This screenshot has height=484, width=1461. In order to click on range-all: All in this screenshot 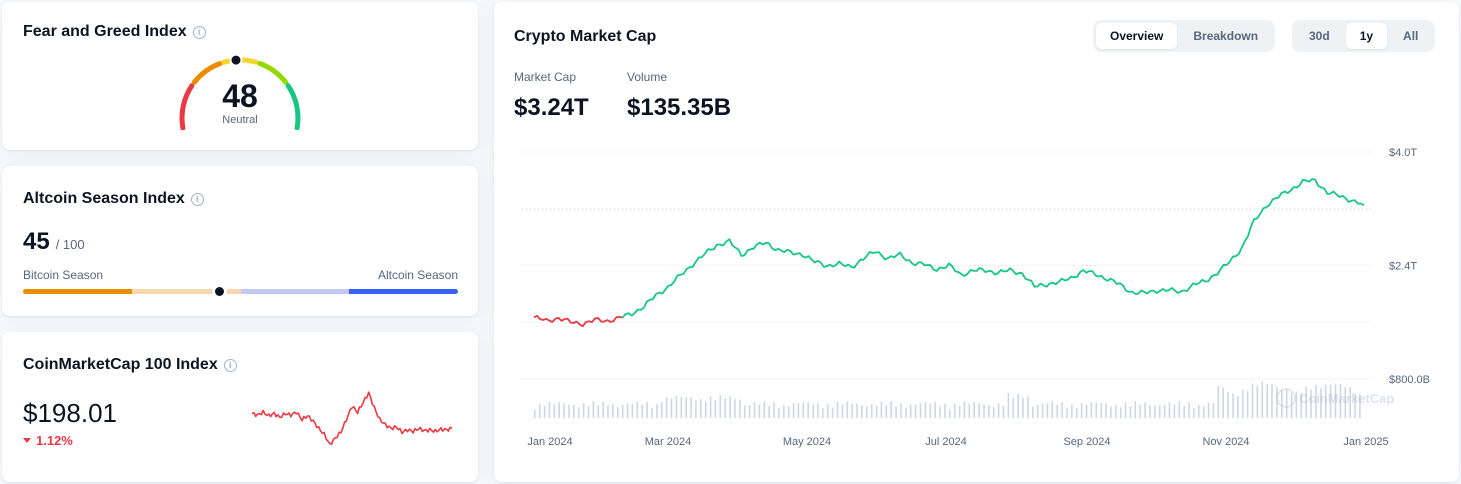, I will do `click(1411, 36)`.